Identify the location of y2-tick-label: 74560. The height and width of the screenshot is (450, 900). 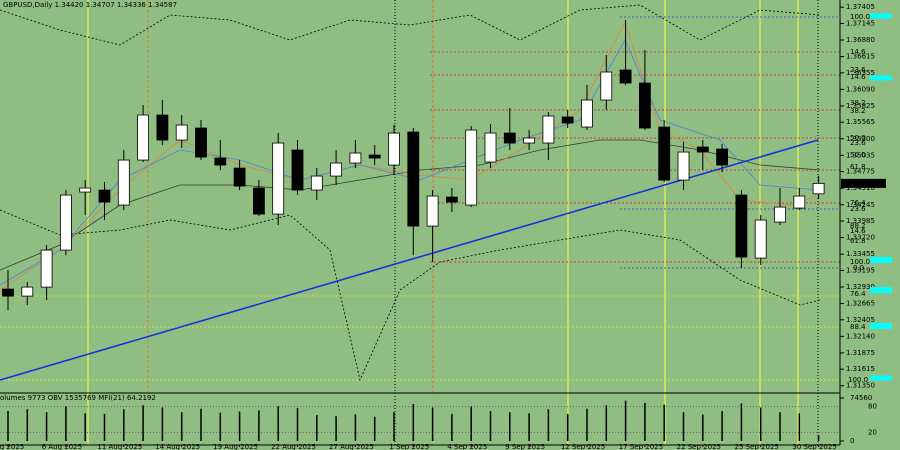
(861, 398).